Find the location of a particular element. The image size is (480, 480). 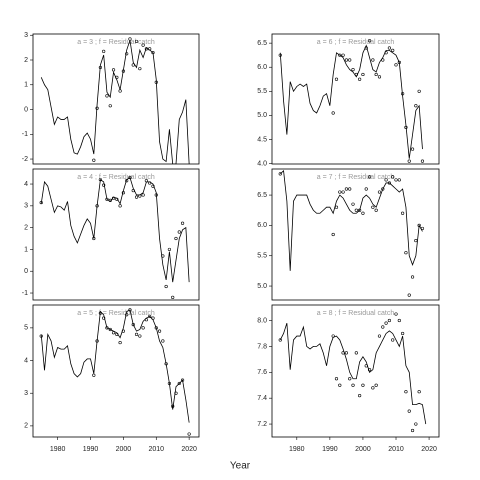

panel-title: a = 6 ; f = Residual catch is located at coordinates (356, 42).